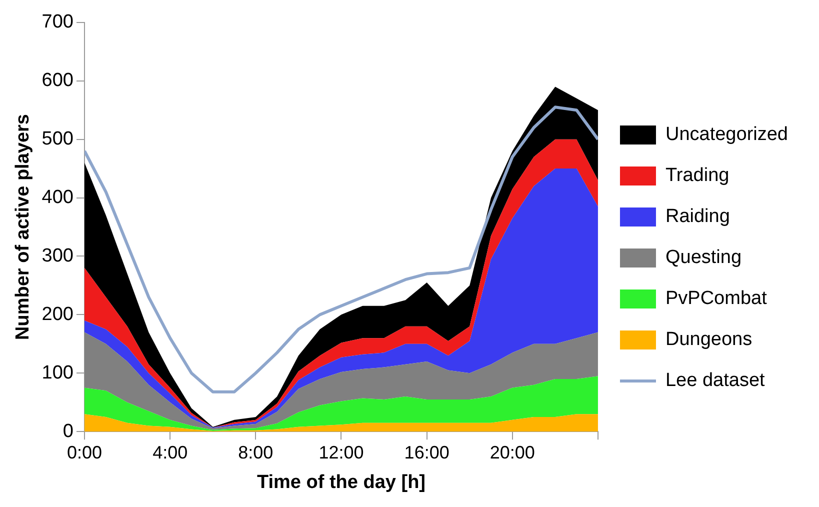 The width and height of the screenshot is (819, 507). What do you see at coordinates (716, 299) in the screenshot?
I see `legend-label: PvPCombat` at bounding box center [716, 299].